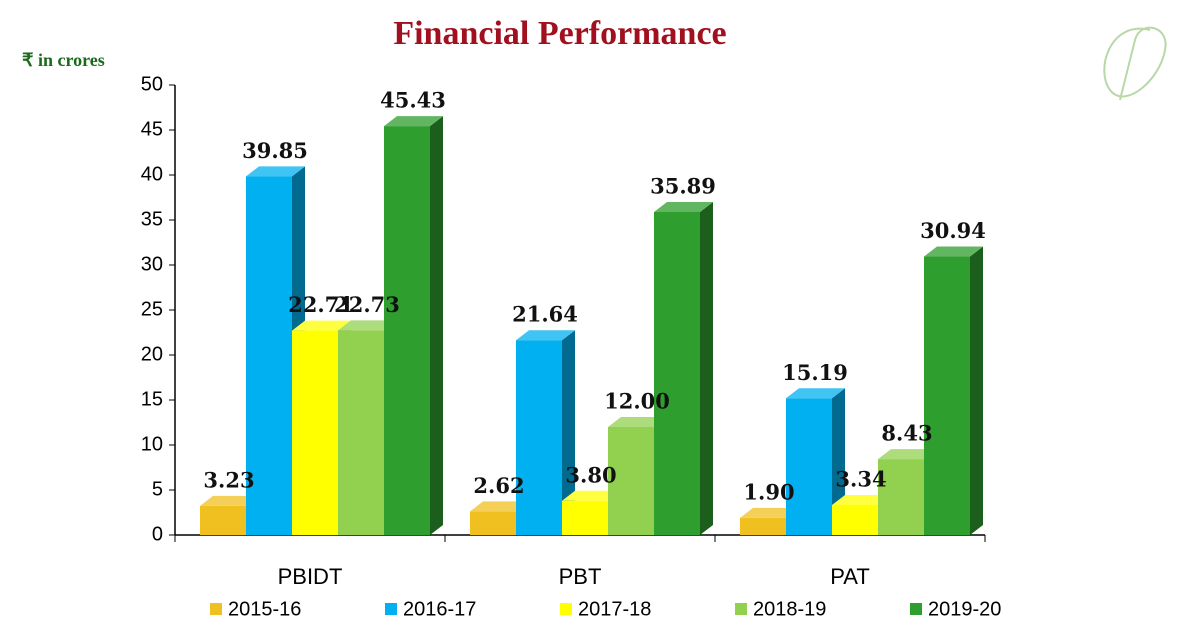 This screenshot has height=625, width=1194. What do you see at coordinates (789, 609) in the screenshot?
I see `legend-label: 2018-19` at bounding box center [789, 609].